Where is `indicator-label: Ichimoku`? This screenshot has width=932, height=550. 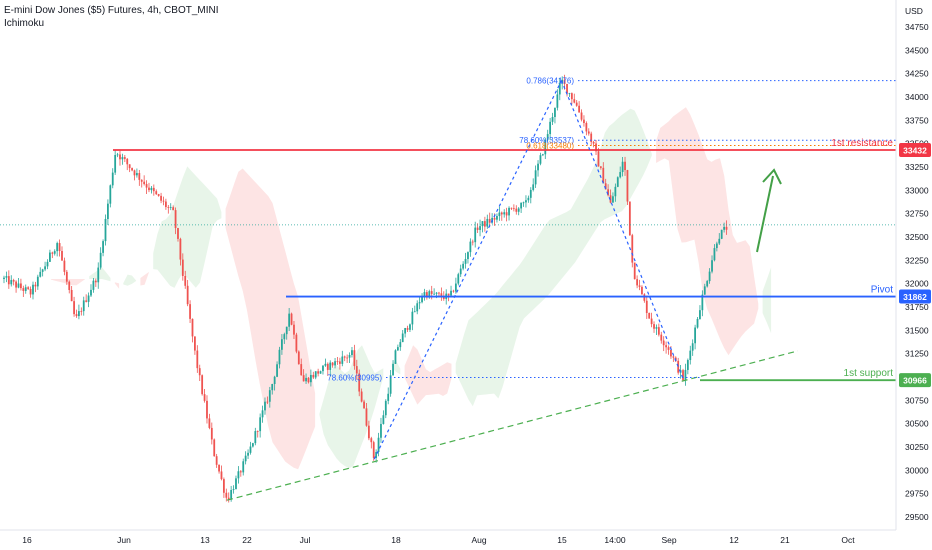
indicator-label: Ichimoku is located at coordinates (24, 23).